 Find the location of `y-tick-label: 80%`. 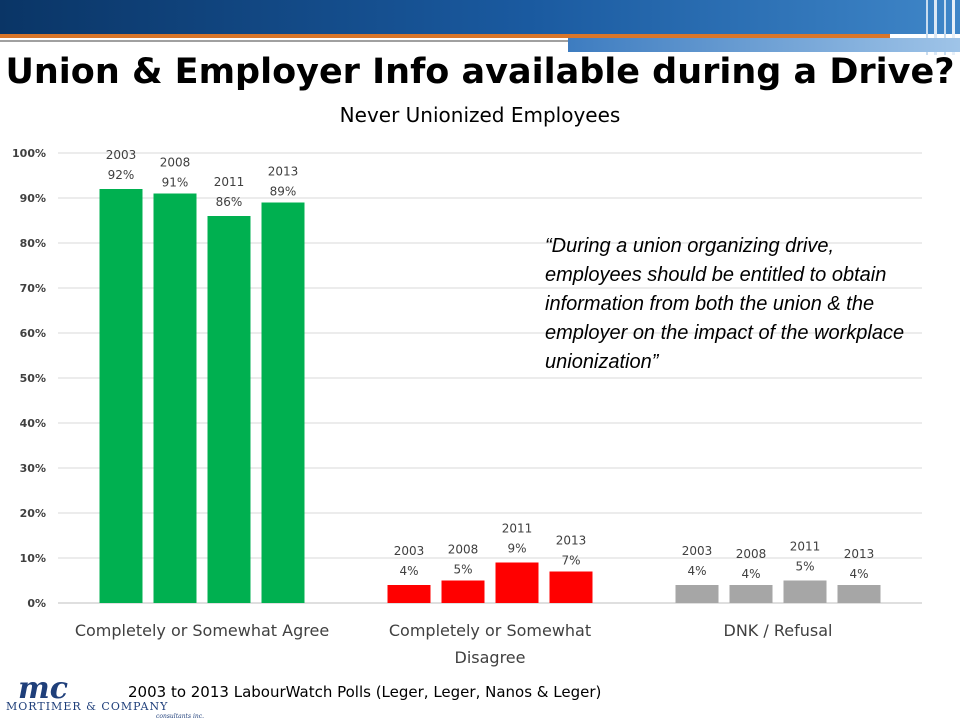

y-tick-label: 80% is located at coordinates (33, 243).